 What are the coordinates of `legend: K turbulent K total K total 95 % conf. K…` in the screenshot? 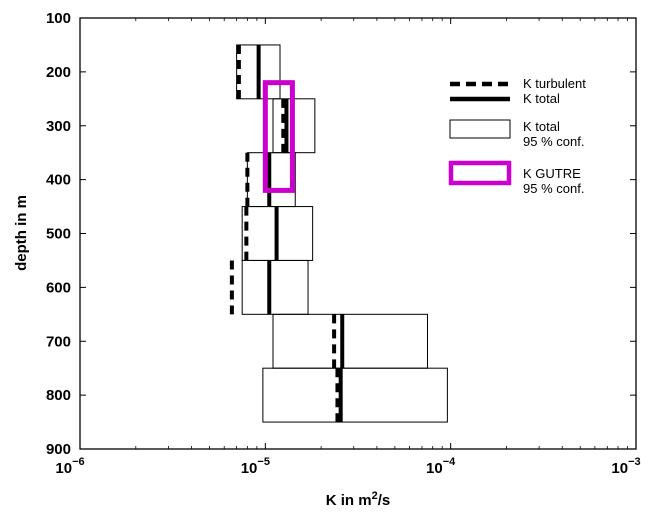 It's located at (517, 136).